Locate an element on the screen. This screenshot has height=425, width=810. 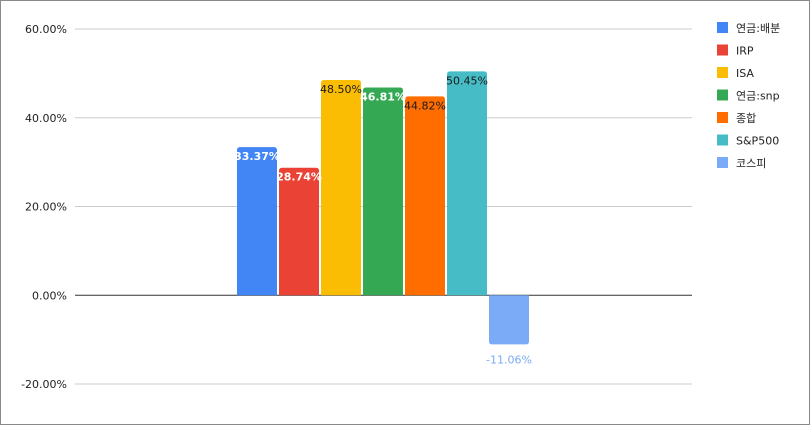
data-label: 44.82% is located at coordinates (425, 105).